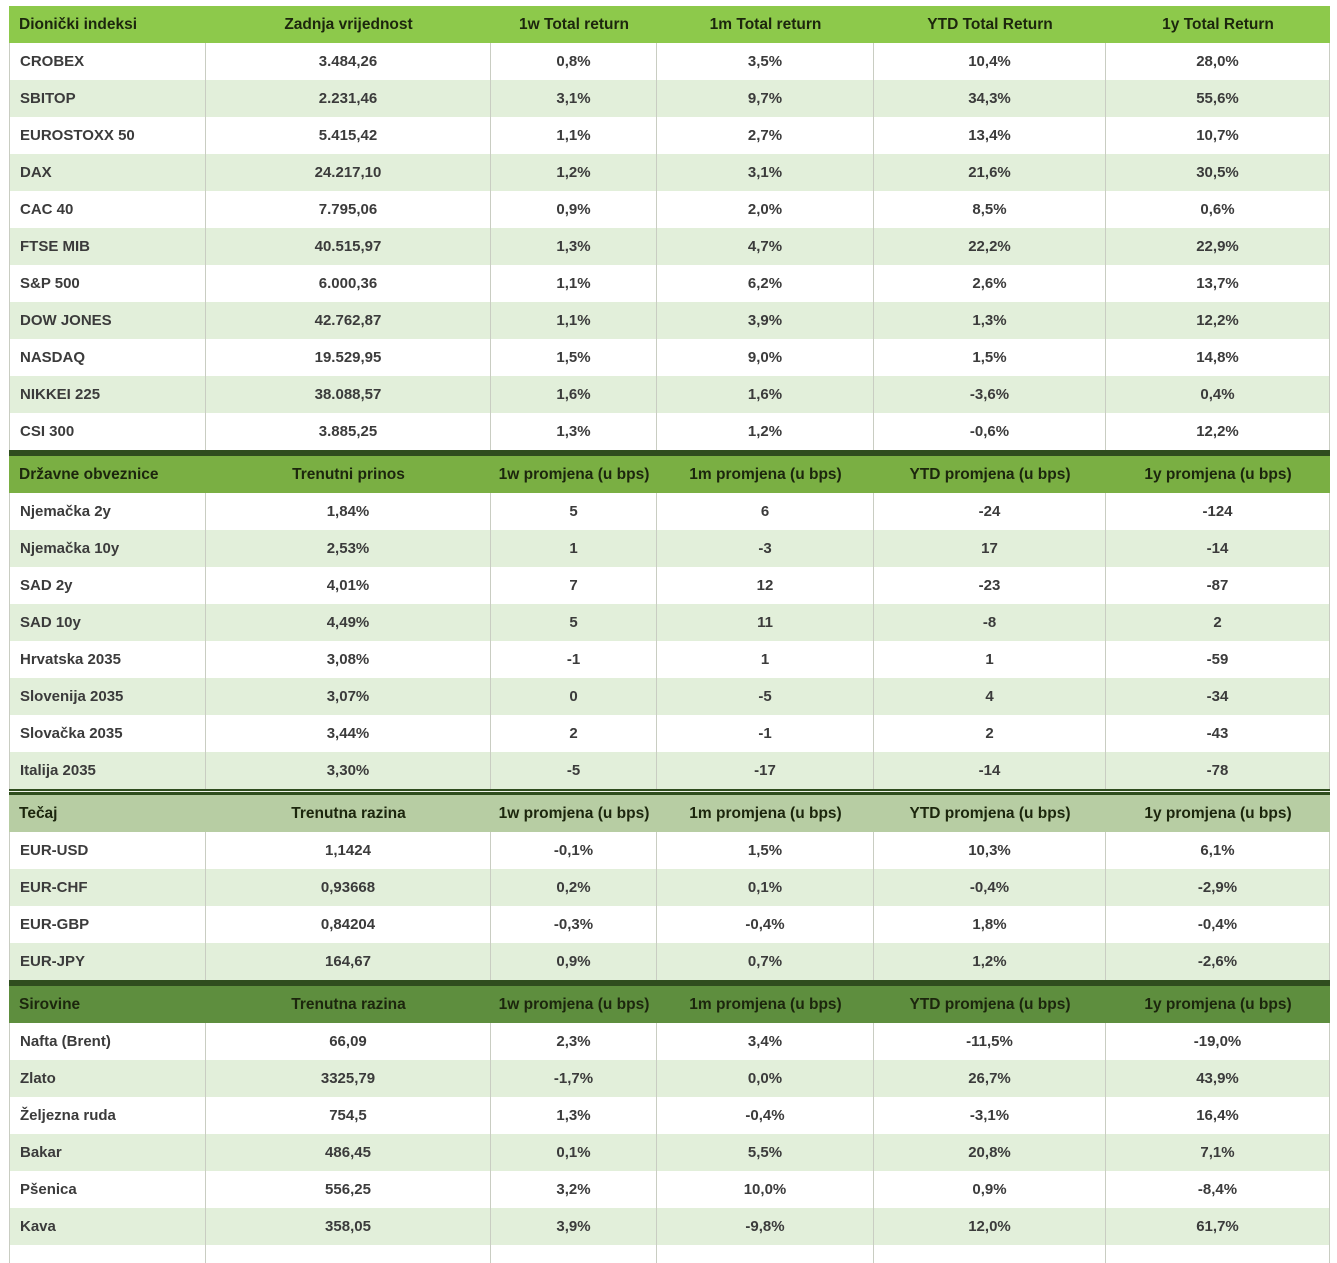  Describe the element at coordinates (348, 961) in the screenshot. I see `value-cell: 164,67` at that location.